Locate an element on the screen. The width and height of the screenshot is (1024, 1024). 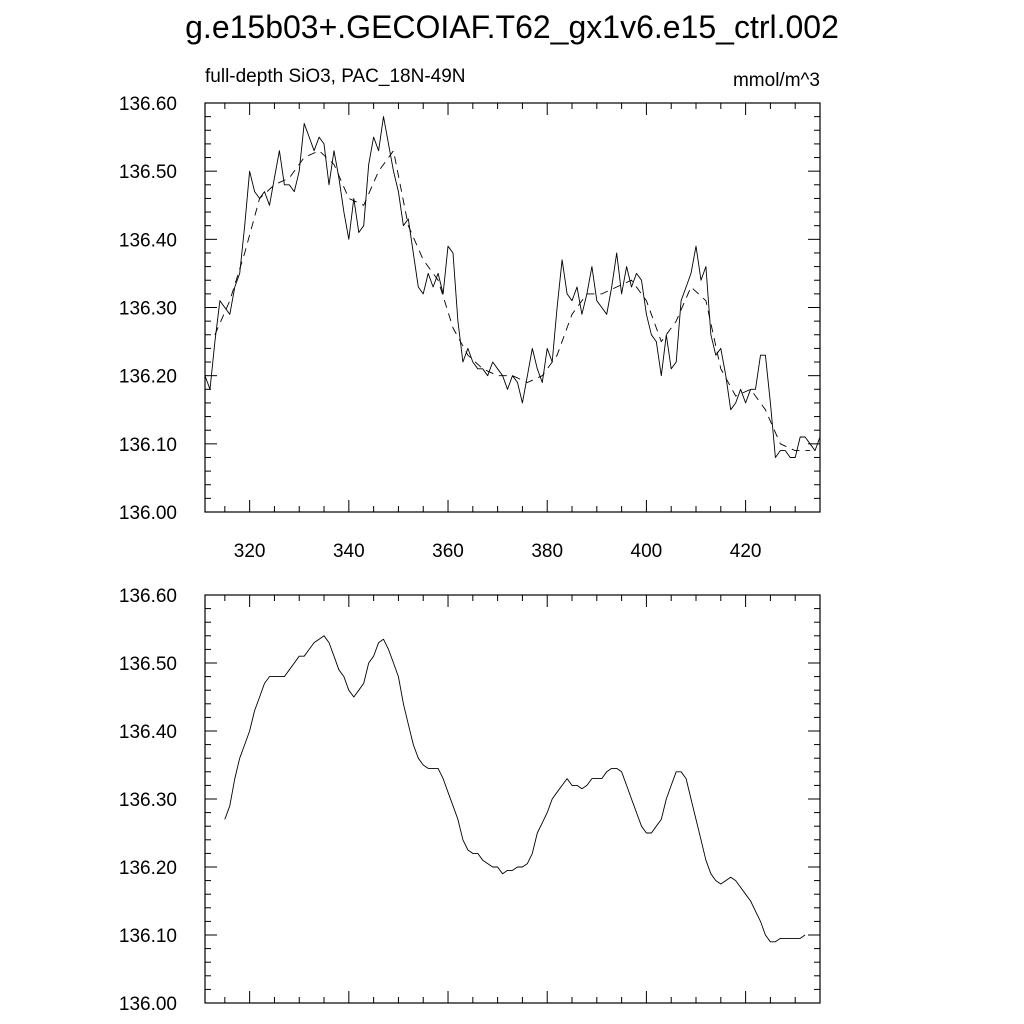
subtitle-left: full-depth SiO3, PAC_18N-49N is located at coordinates (335, 76).